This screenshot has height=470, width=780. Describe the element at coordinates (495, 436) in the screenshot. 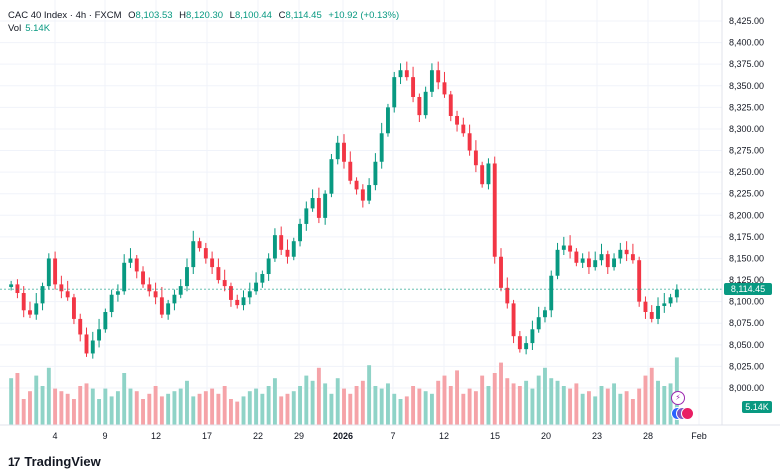

I see `x-tick-label: 15` at that location.